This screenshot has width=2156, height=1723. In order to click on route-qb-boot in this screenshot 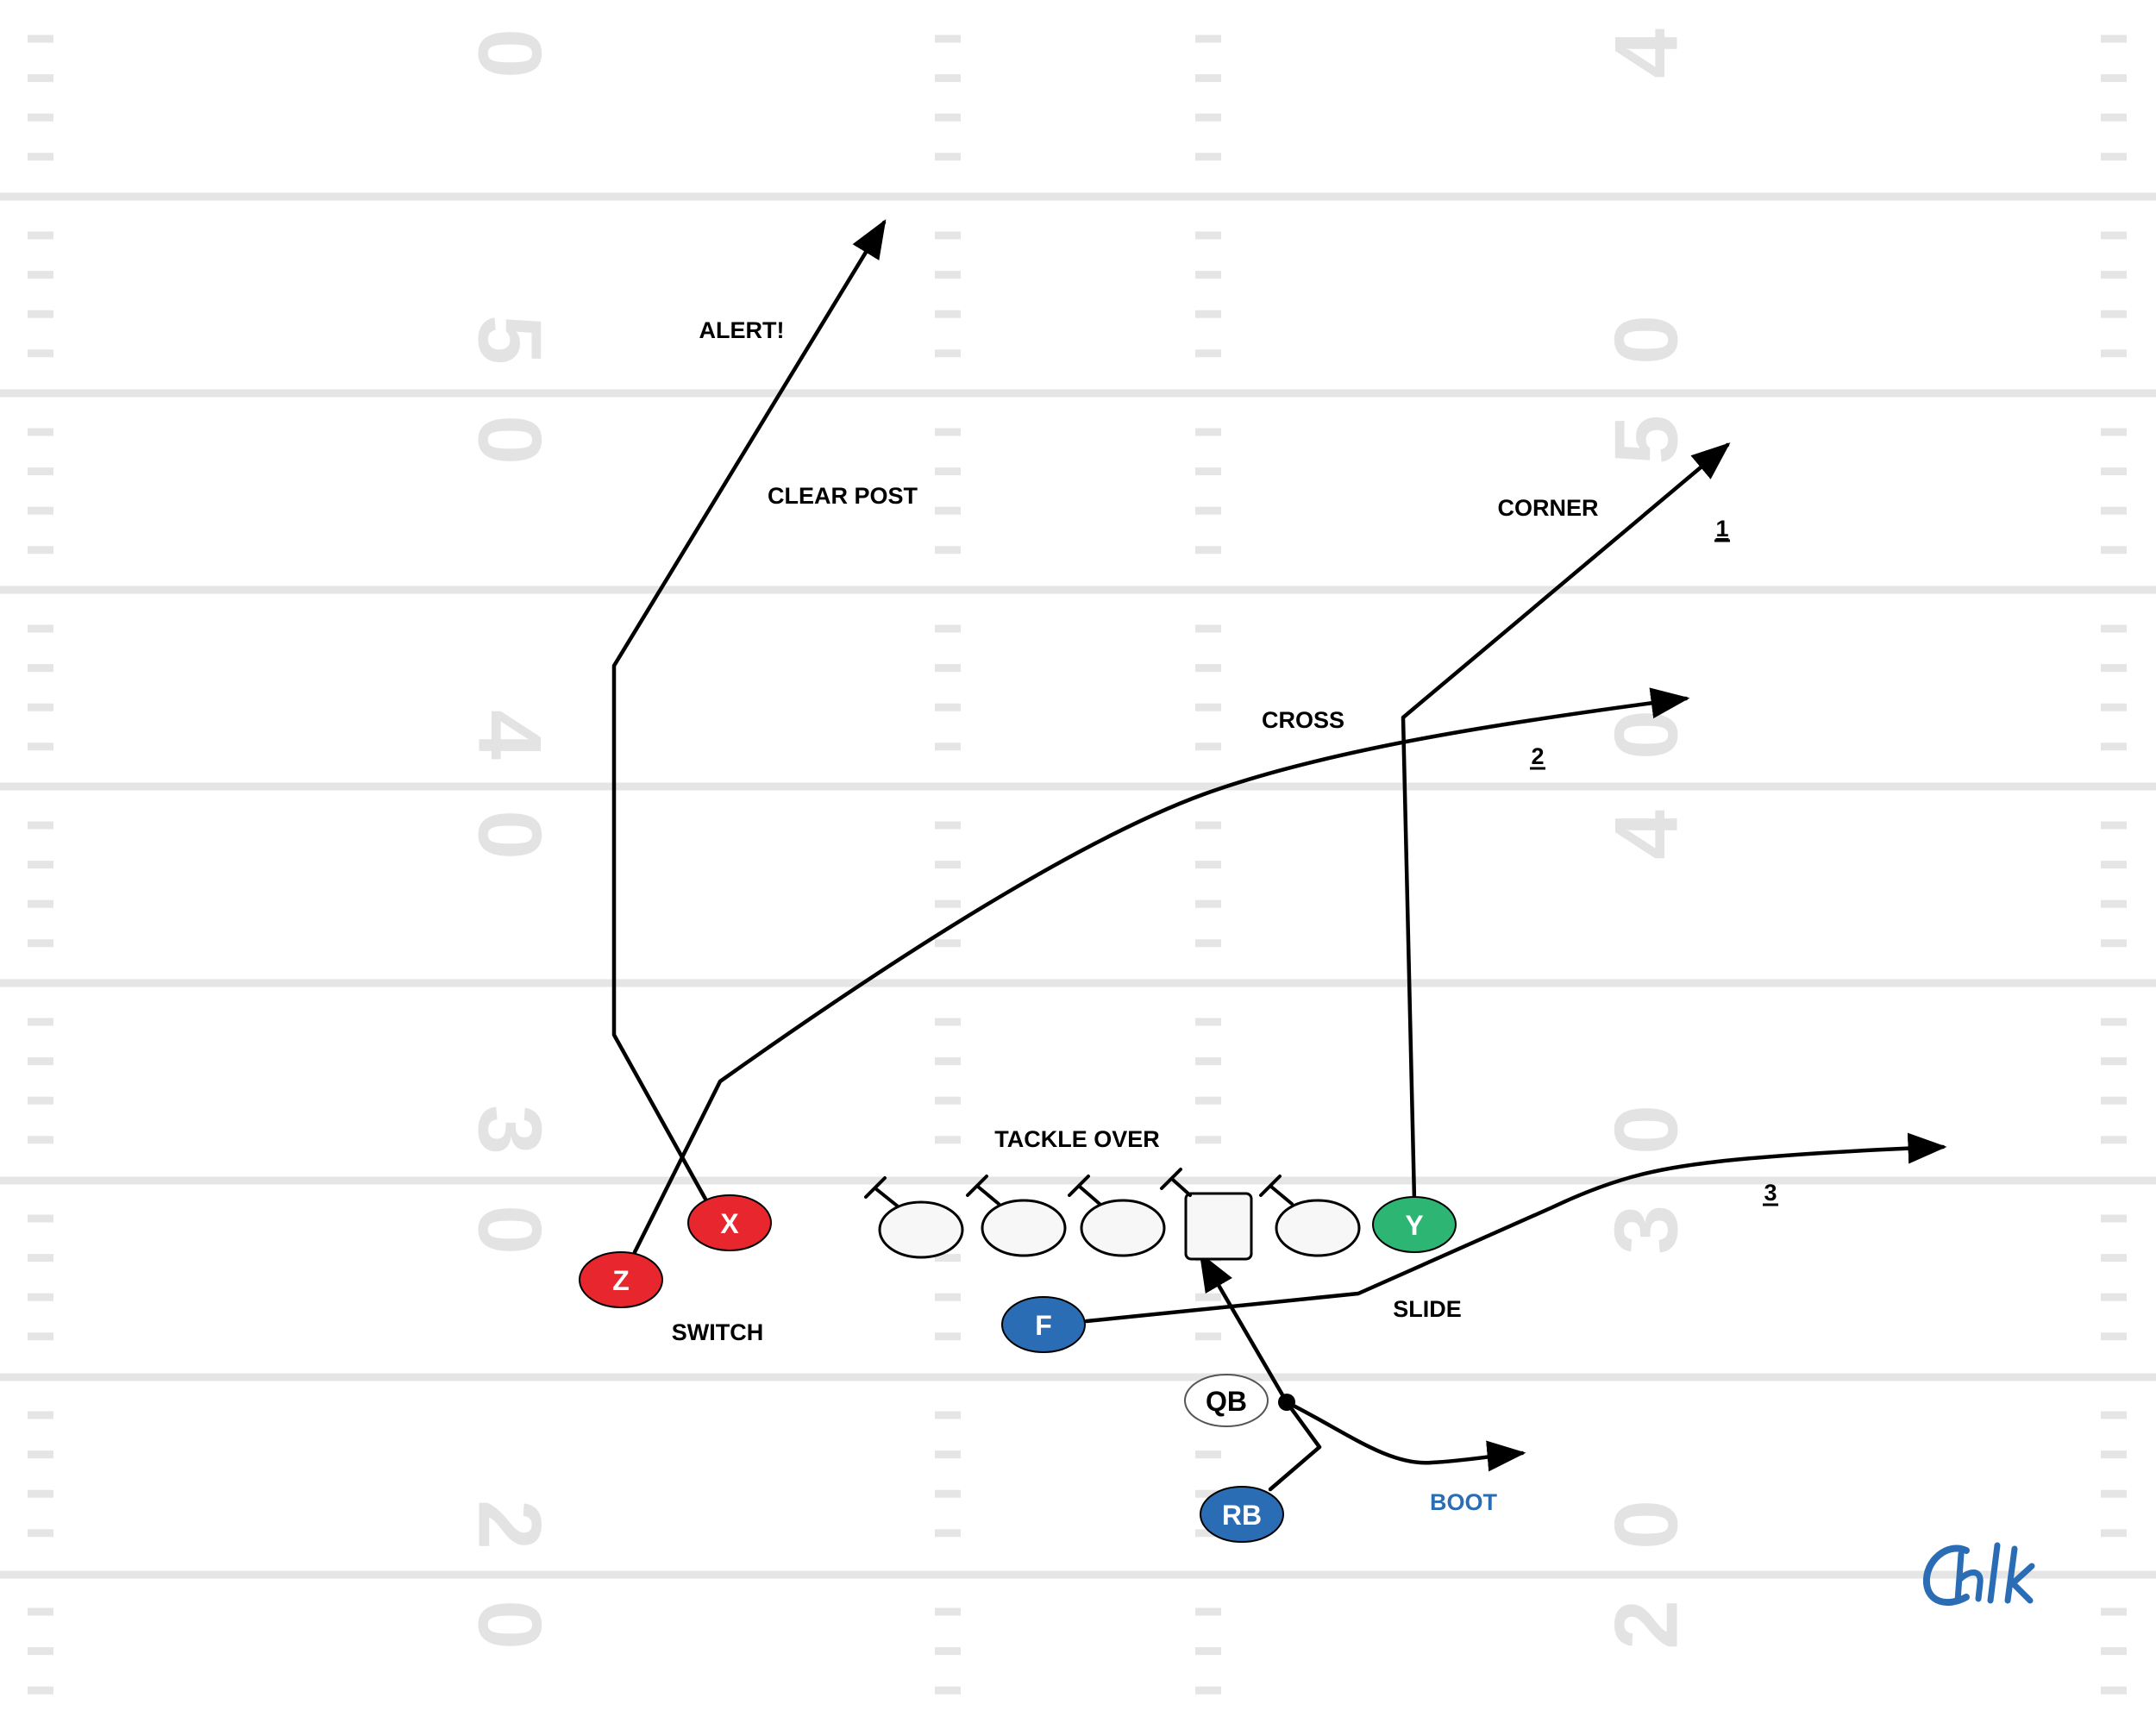, I will do `click(1405, 1436)`.